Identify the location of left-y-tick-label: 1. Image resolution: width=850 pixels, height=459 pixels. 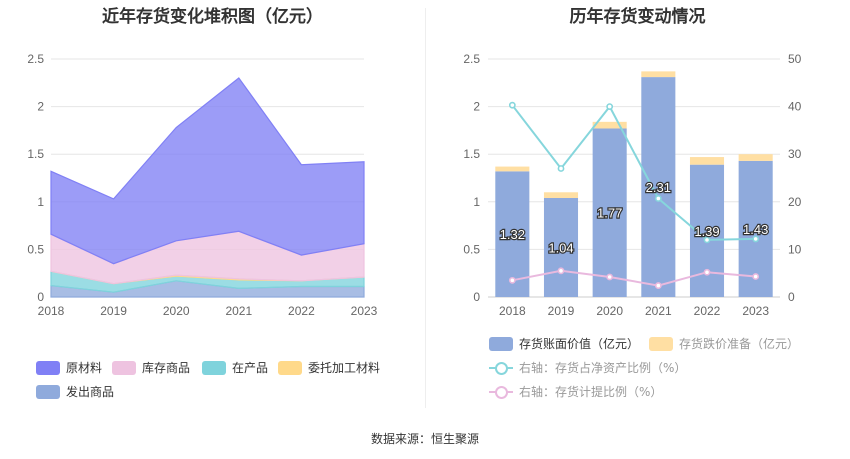
(40, 202).